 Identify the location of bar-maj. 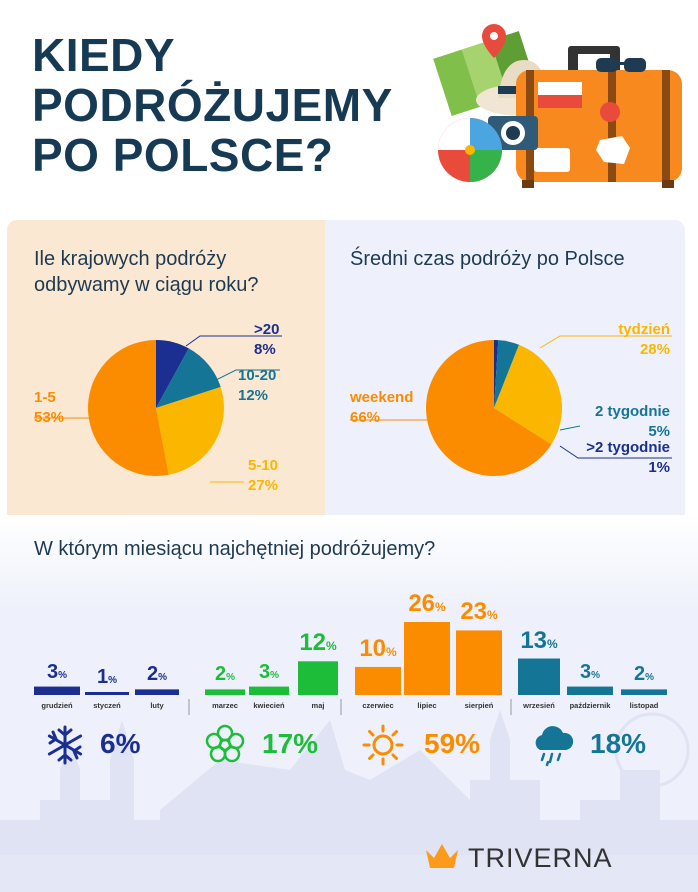
(318, 678).